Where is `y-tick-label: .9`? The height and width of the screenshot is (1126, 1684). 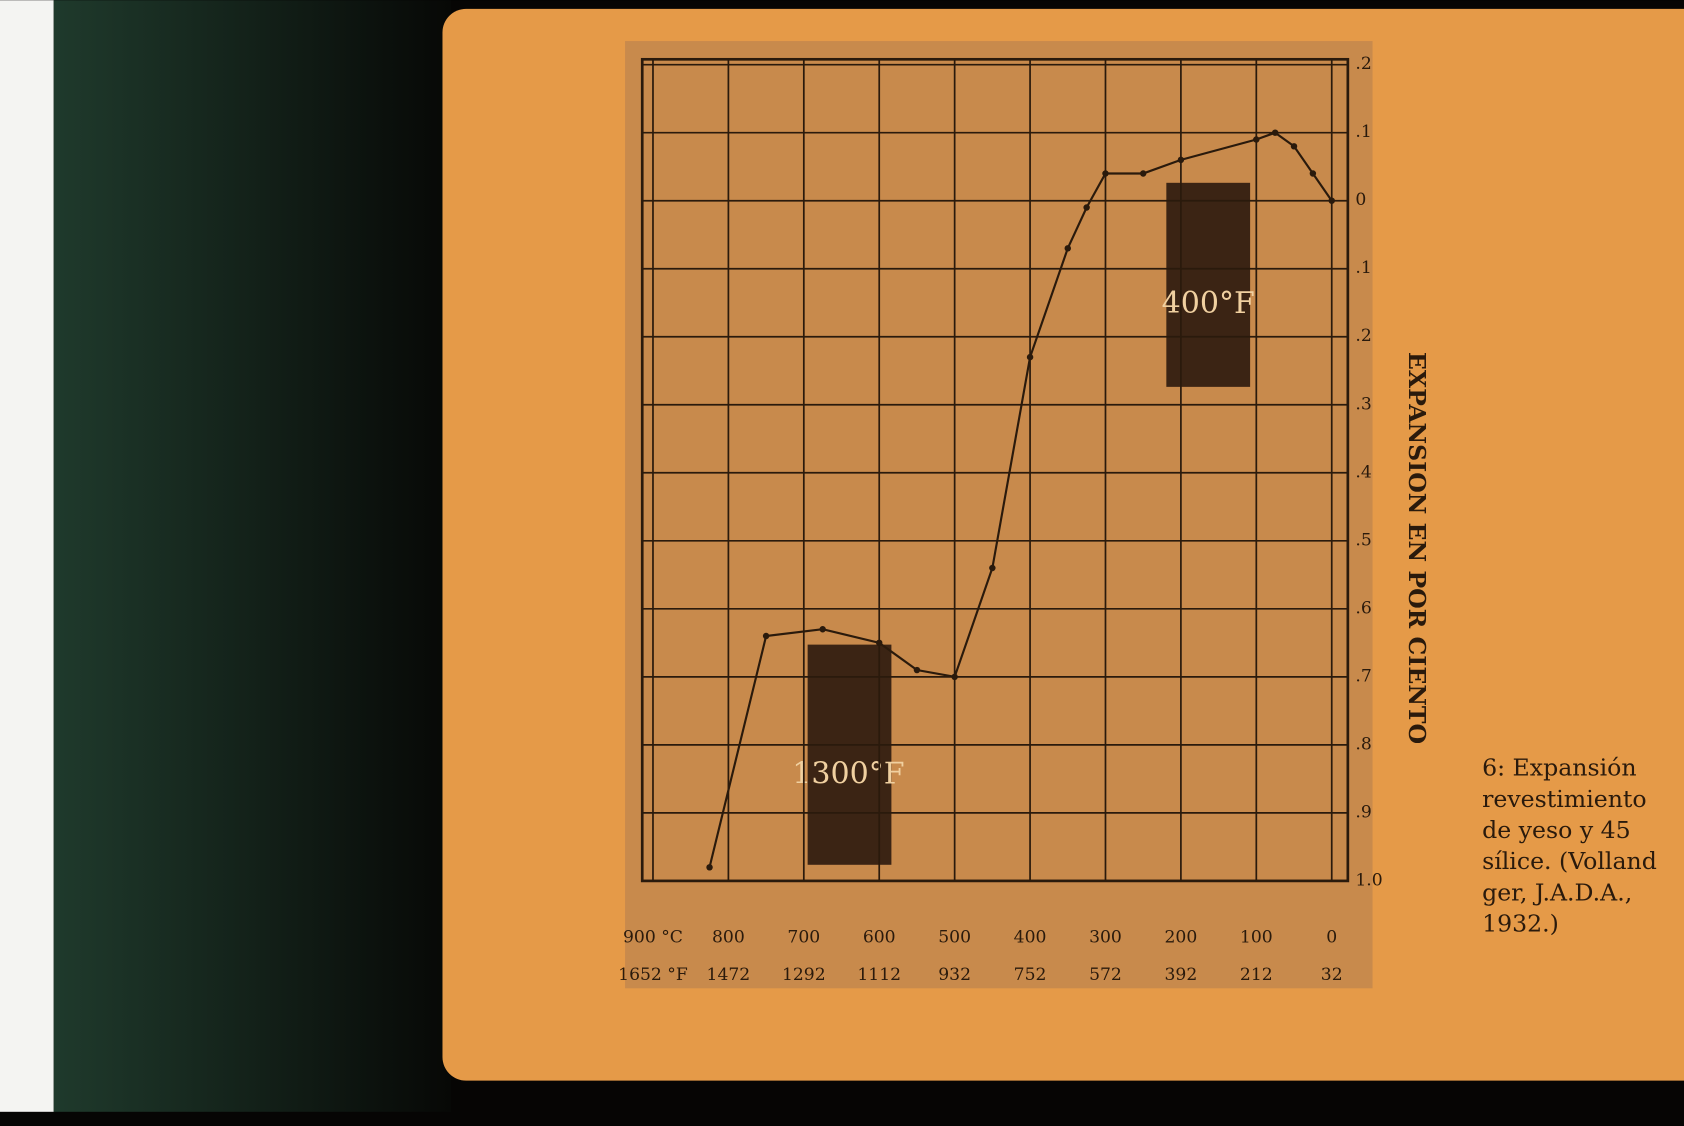 y-tick-label: .9 is located at coordinates (1363, 812).